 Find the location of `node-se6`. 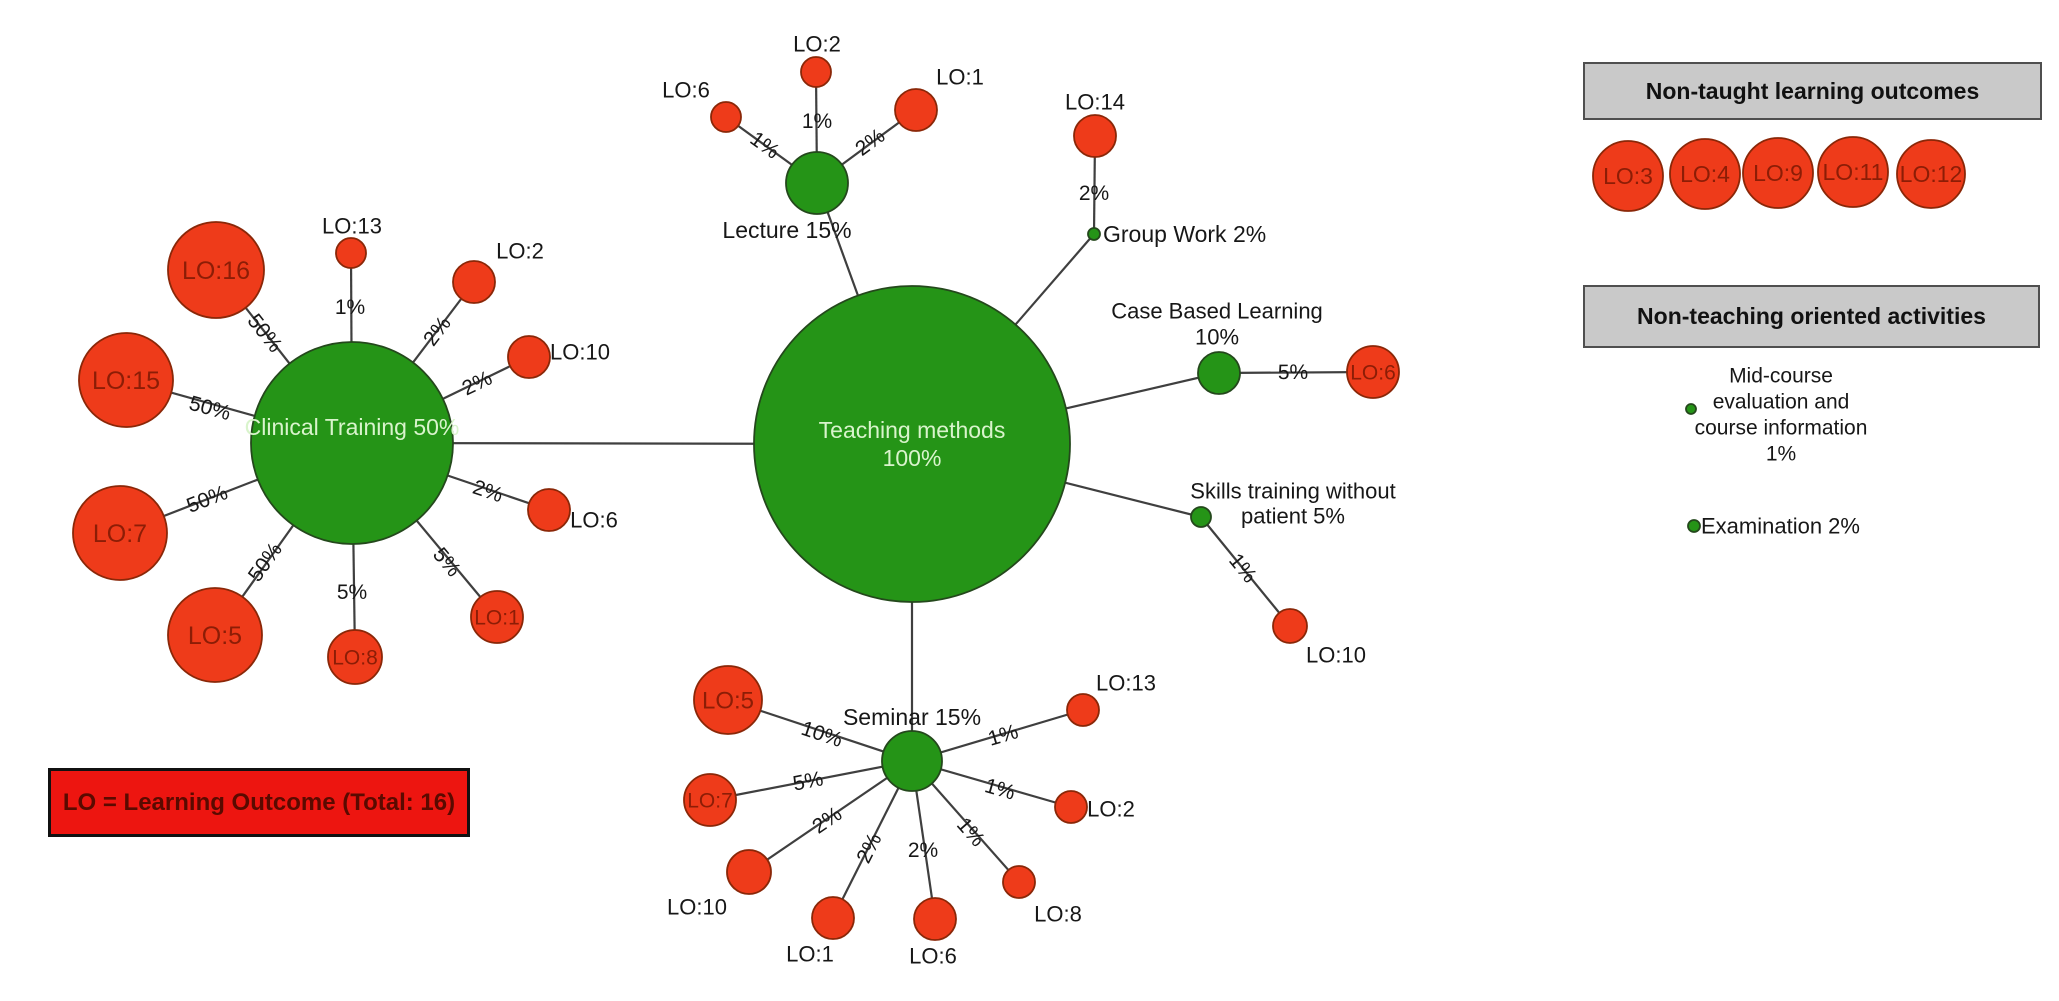

node-se6 is located at coordinates (935, 919).